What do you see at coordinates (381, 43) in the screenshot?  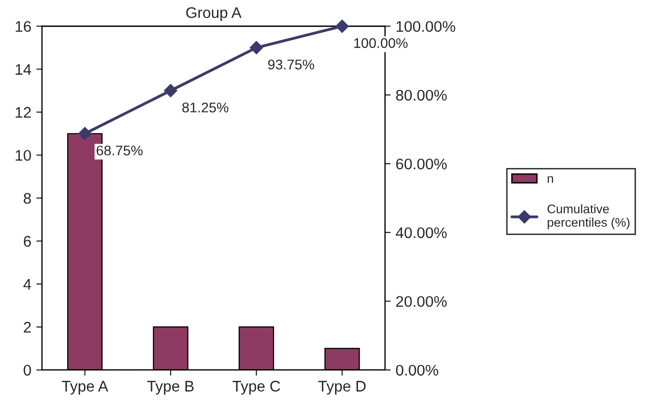 I see `data-label: 100.00%` at bounding box center [381, 43].